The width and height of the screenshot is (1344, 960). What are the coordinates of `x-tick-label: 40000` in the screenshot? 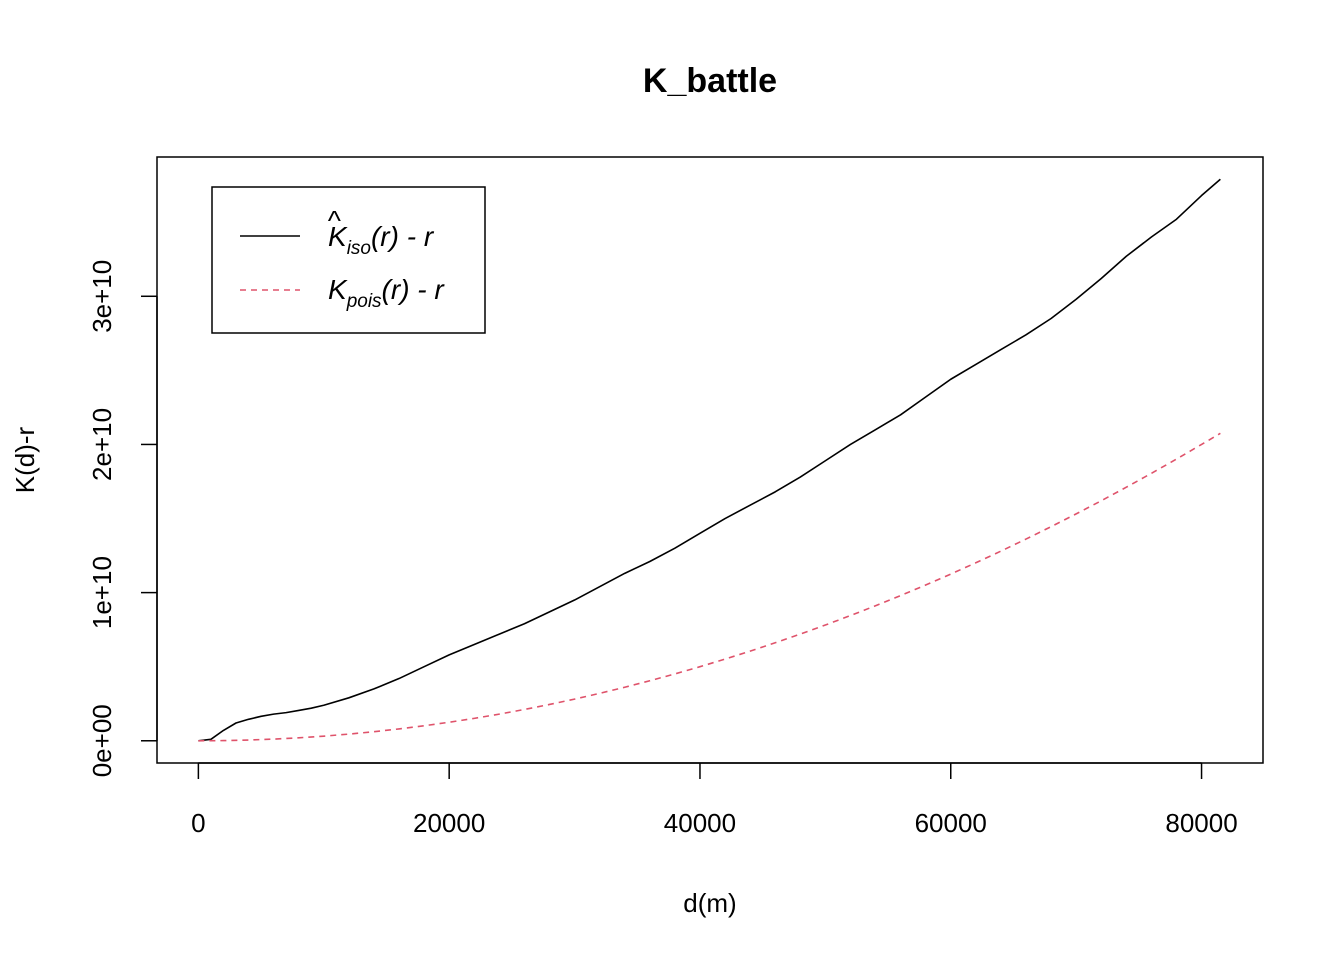 It's located at (700, 823).